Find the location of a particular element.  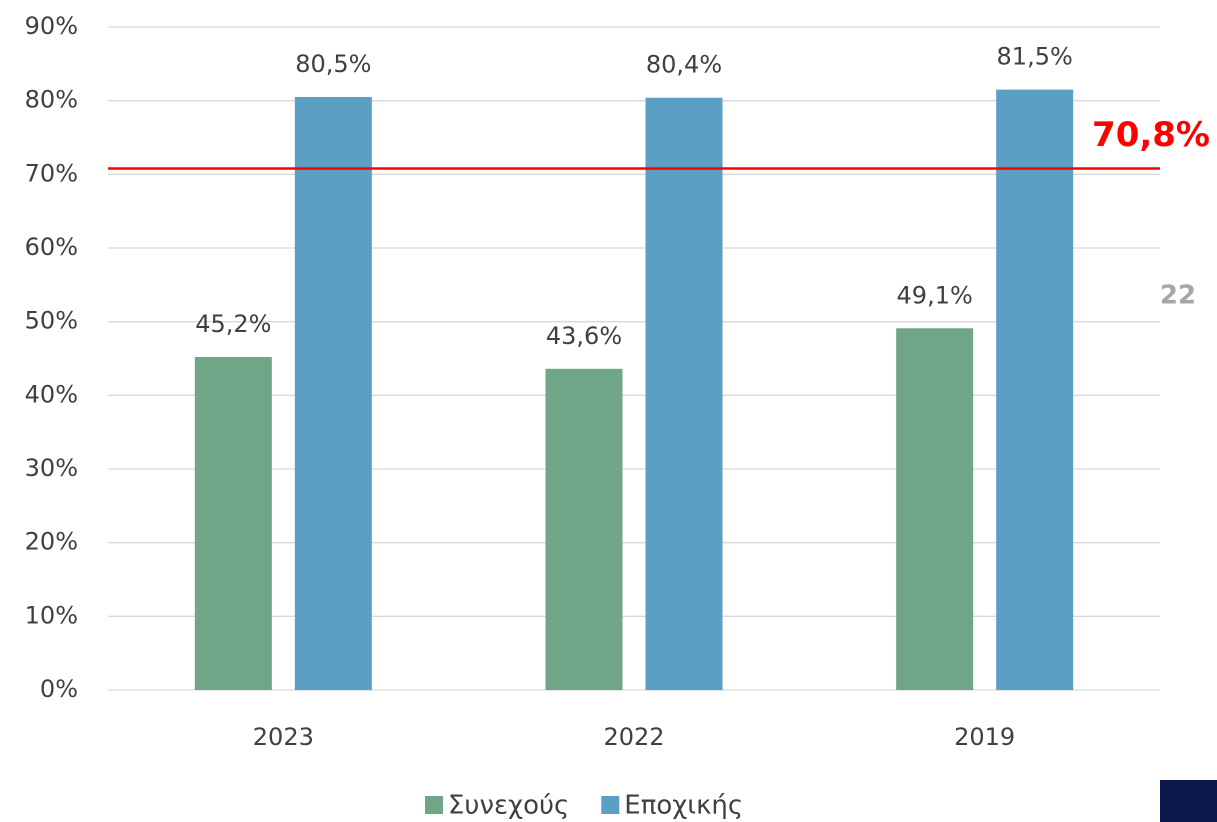

corner-logo is located at coordinates (1188, 801).